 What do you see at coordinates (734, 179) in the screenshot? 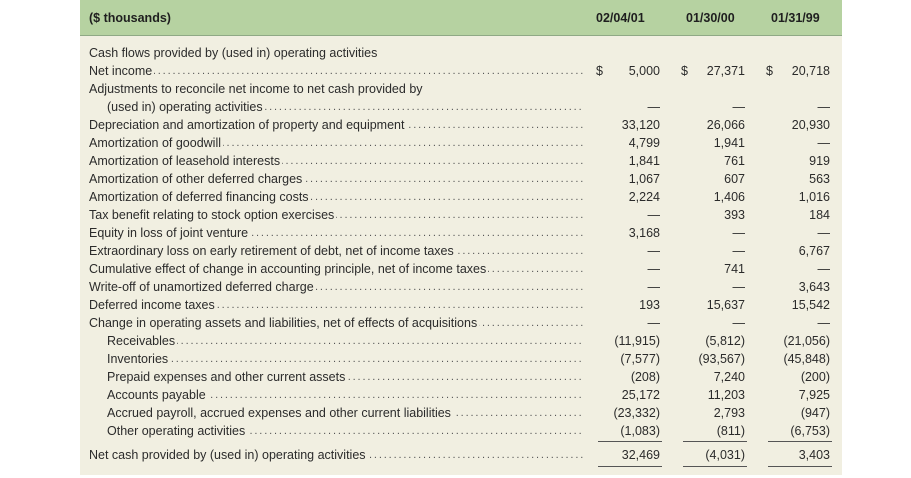
I see `cell-value: 607` at bounding box center [734, 179].